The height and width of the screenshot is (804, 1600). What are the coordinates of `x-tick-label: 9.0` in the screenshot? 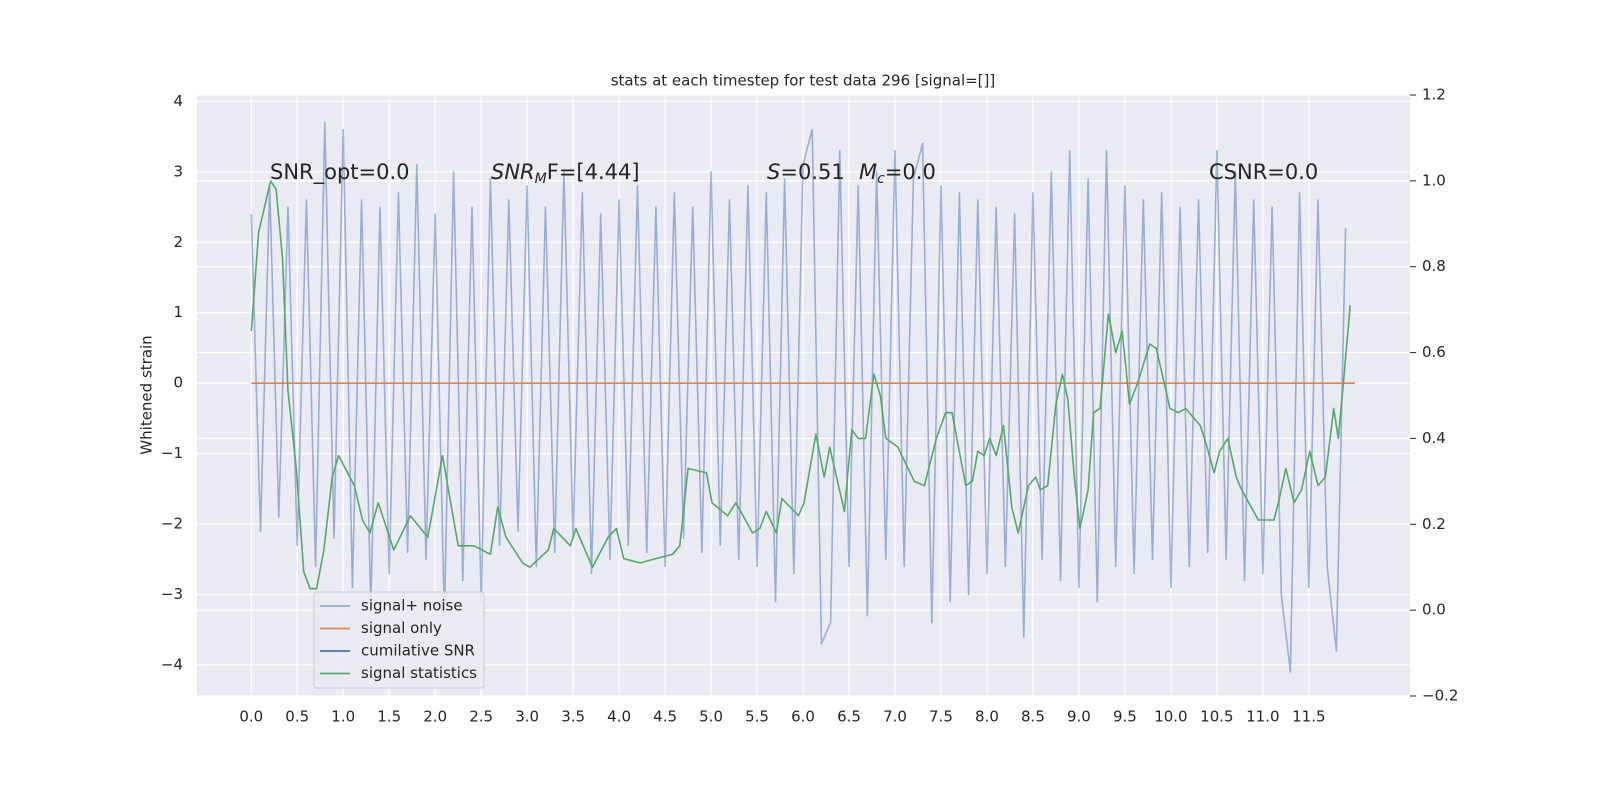 It's located at (1079, 717).